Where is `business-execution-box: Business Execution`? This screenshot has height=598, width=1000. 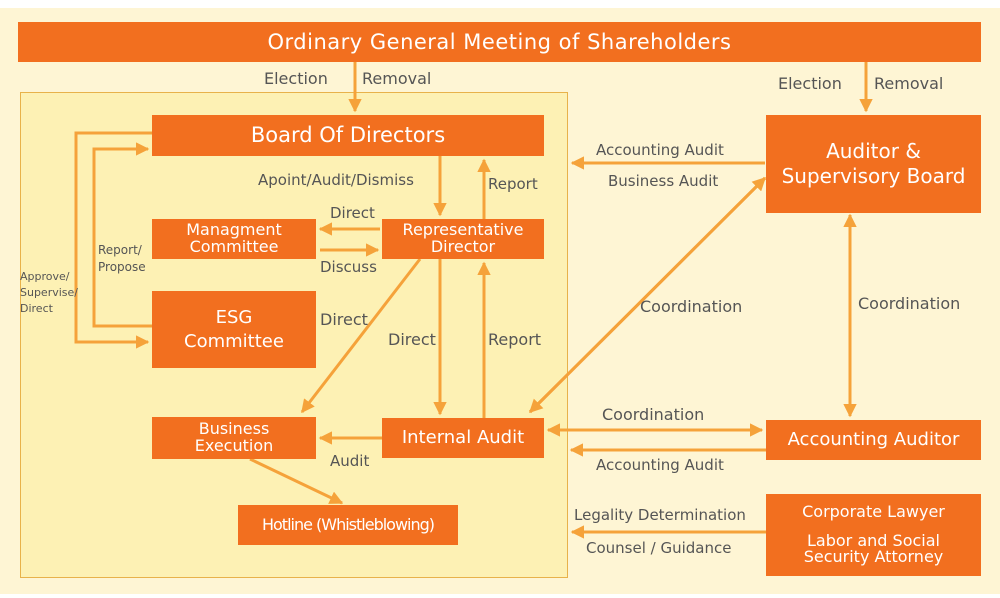
business-execution-box: Business Execution is located at coordinates (234, 438).